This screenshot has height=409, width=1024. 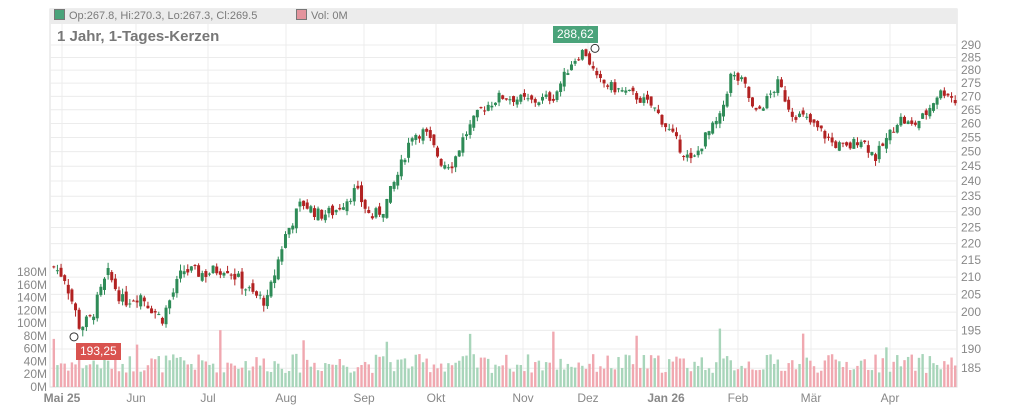 What do you see at coordinates (207, 398) in the screenshot?
I see `x-tick-label: Jul` at bounding box center [207, 398].